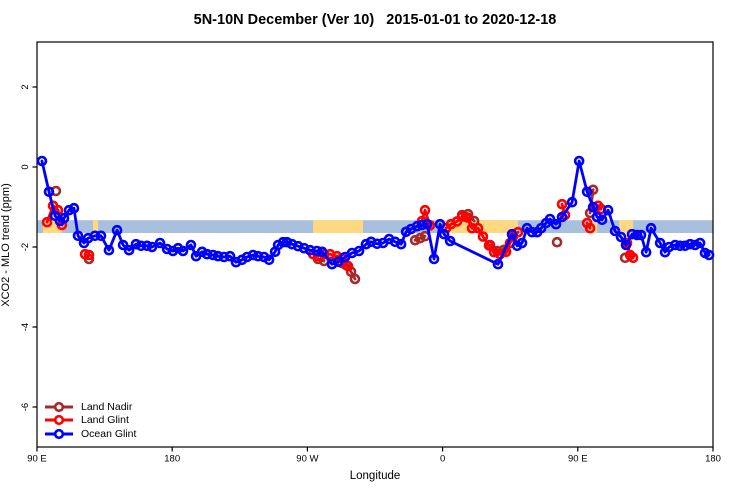  I want to click on y-tick-label: -6, so click(25, 407).